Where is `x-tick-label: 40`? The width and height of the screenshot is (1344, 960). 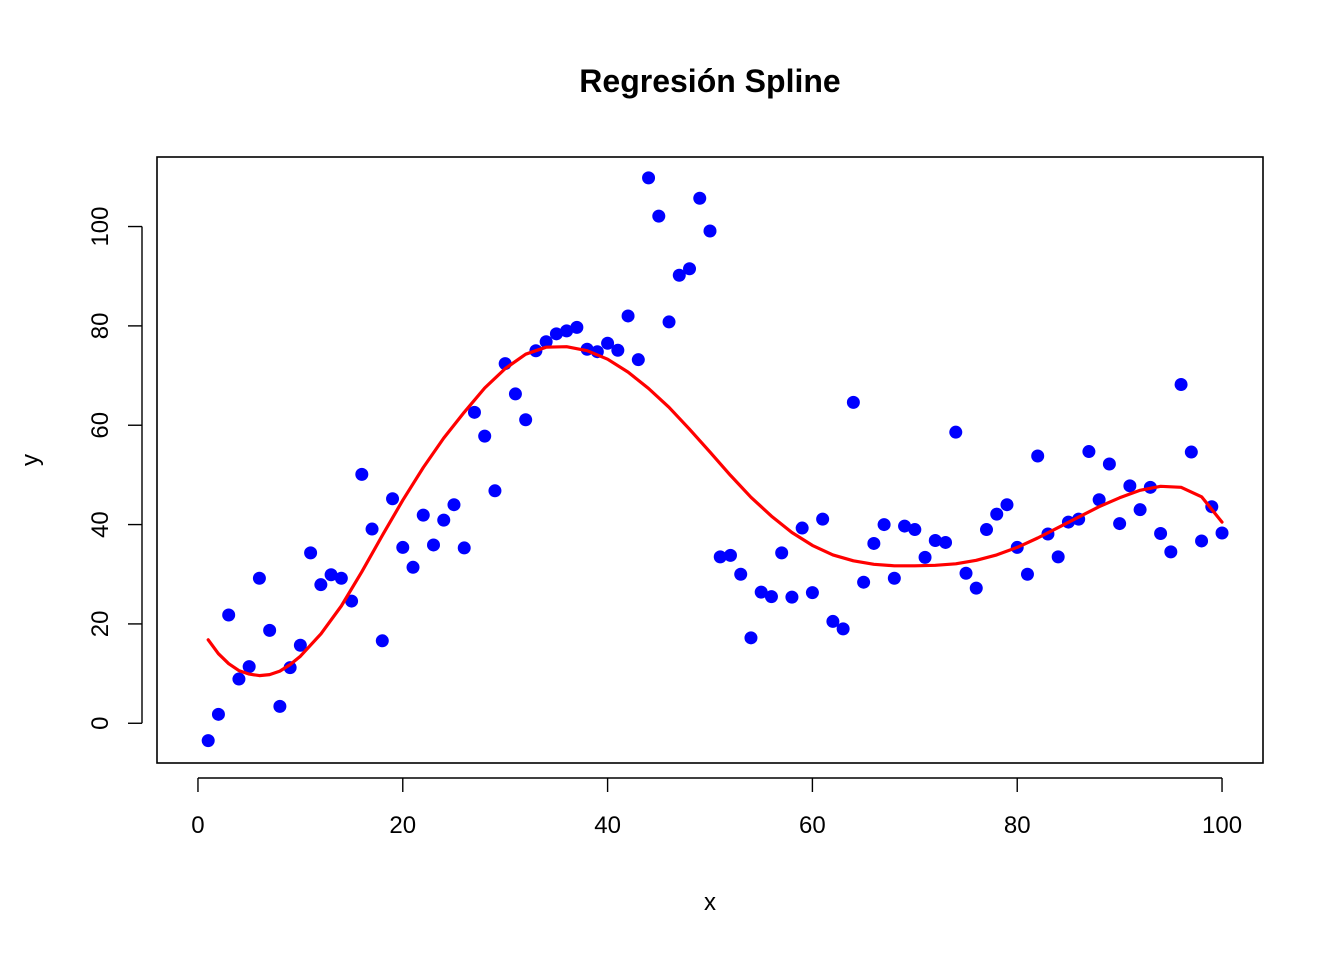
x-tick-label: 40 is located at coordinates (607, 825).